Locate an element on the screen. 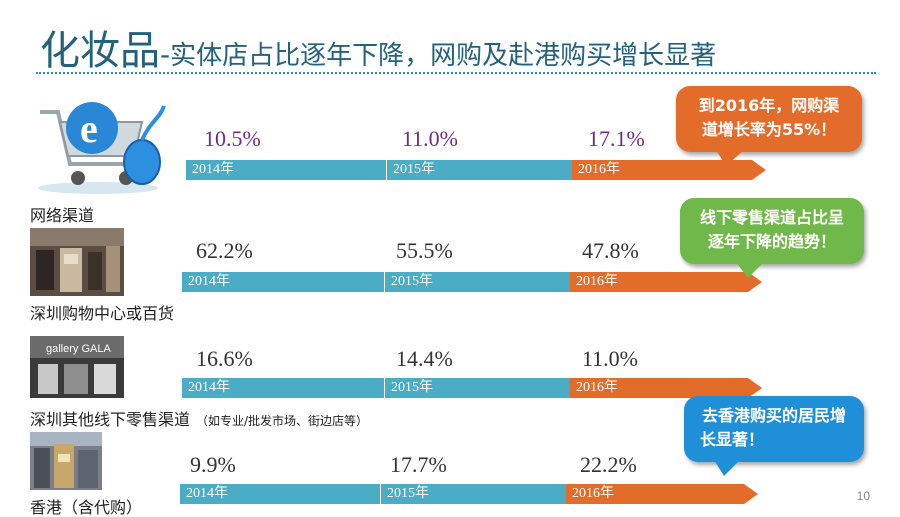 The width and height of the screenshot is (900, 517). year-bar-offline: 2014年 2015年 2016年 is located at coordinates (472, 388).